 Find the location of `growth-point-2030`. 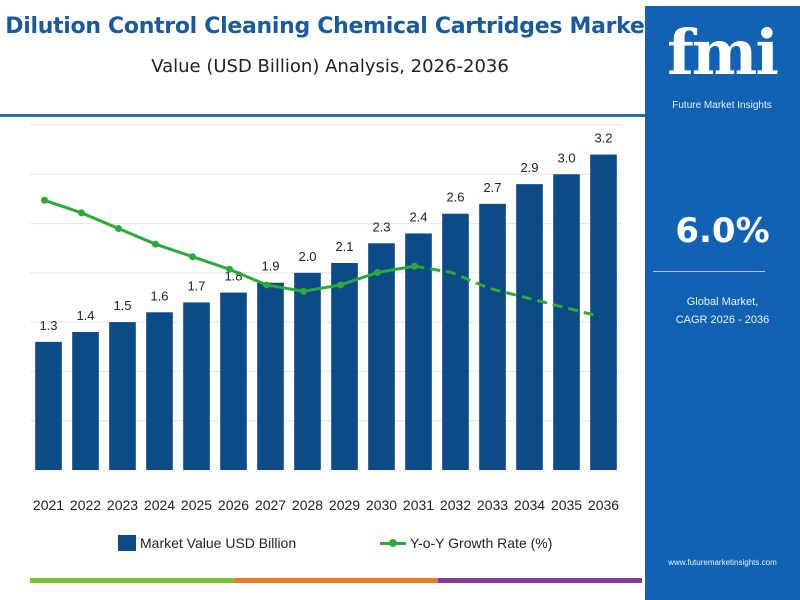

growth-point-2030 is located at coordinates (377, 272).